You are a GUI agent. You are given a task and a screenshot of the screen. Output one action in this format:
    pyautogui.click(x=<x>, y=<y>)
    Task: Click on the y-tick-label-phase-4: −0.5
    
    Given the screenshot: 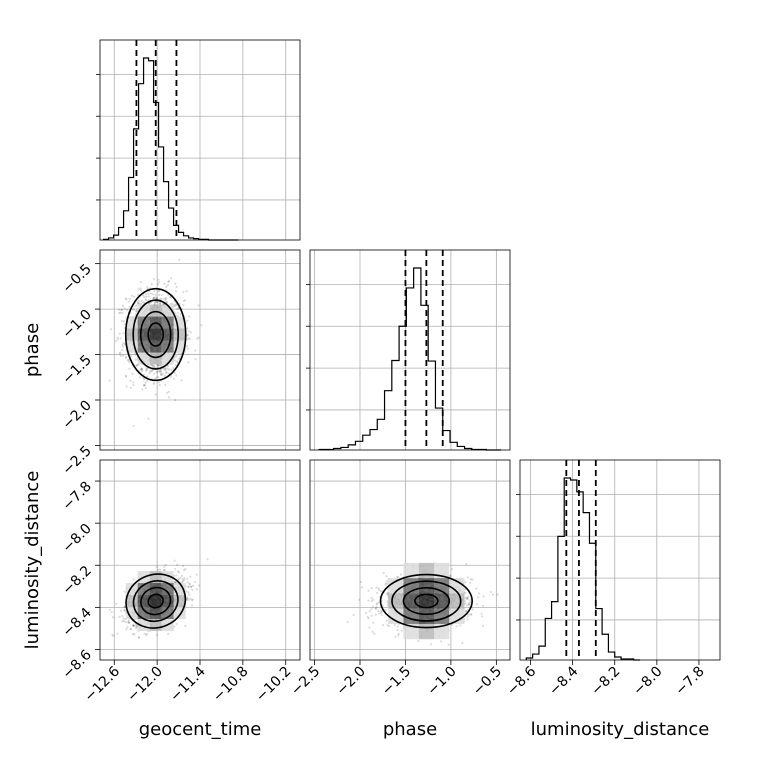 What is the action you would take?
    pyautogui.click(x=76, y=278)
    